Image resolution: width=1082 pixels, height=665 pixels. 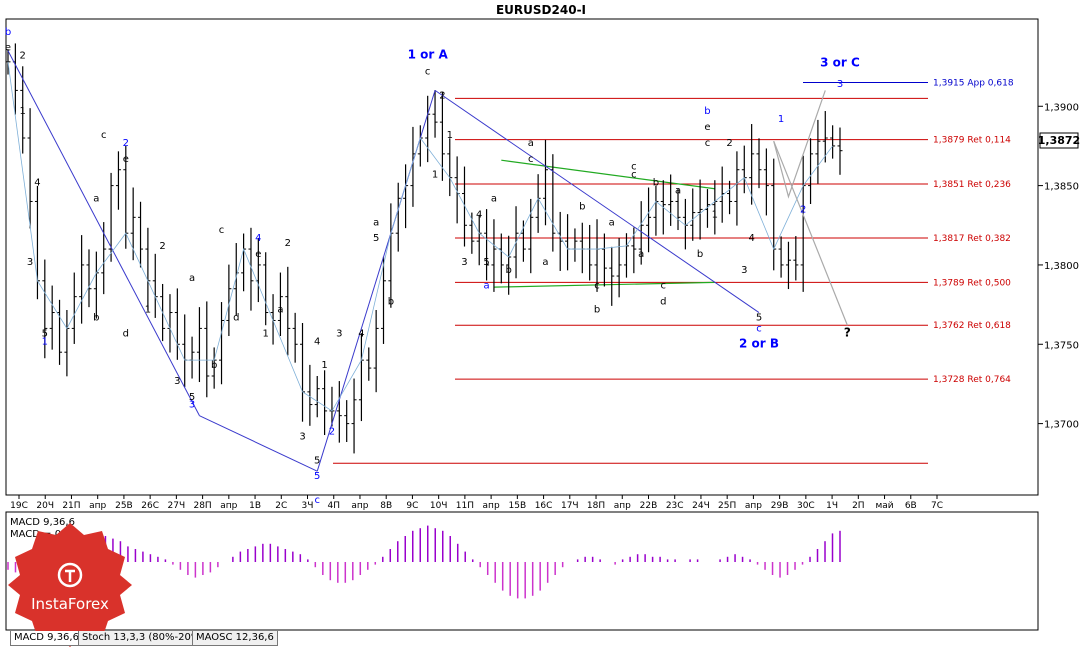 I want to click on x-tick-label: 27Ч, so click(x=177, y=506).